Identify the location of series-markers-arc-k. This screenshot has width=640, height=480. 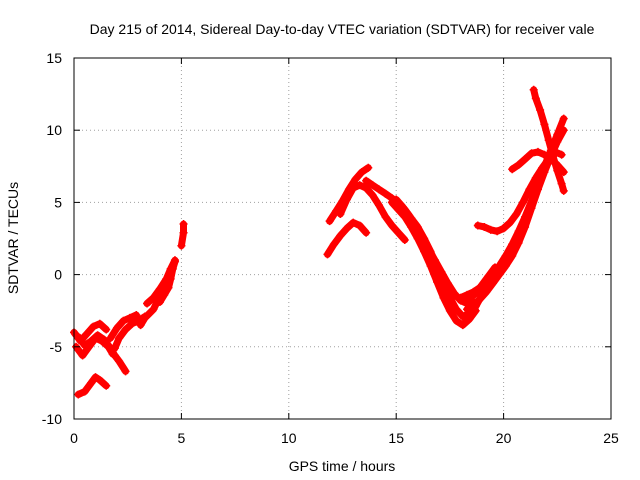
(347, 238).